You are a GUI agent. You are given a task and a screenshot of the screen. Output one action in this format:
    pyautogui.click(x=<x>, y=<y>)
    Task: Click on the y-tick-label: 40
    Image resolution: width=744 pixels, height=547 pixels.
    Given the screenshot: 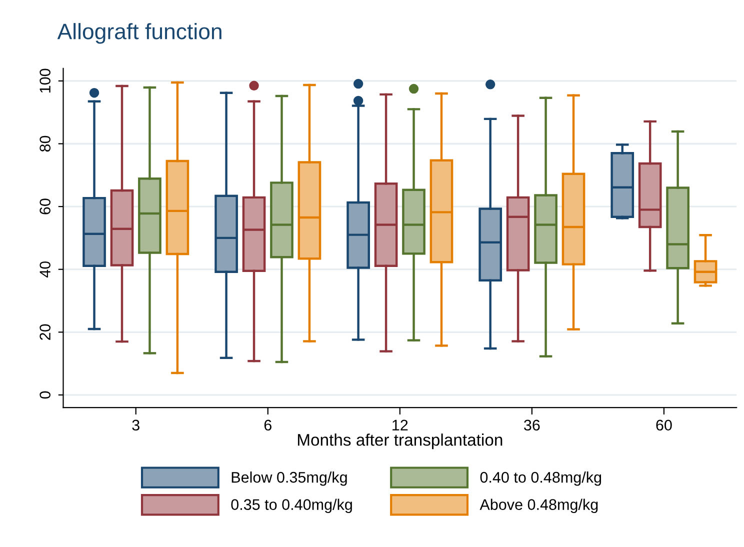 What is the action you would take?
    pyautogui.click(x=45, y=269)
    